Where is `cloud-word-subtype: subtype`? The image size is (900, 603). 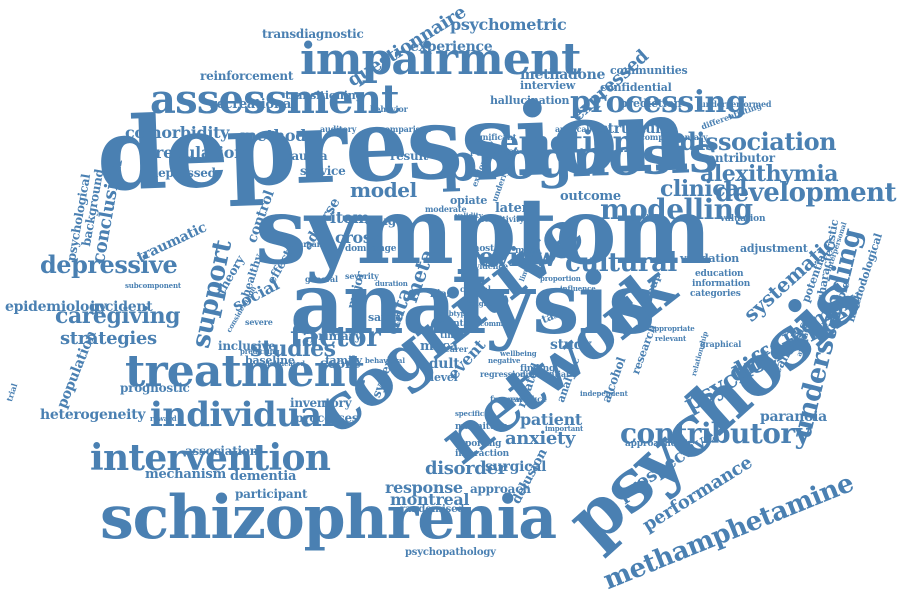 cloud-word-subtype: subtype is located at coordinates (455, 313).